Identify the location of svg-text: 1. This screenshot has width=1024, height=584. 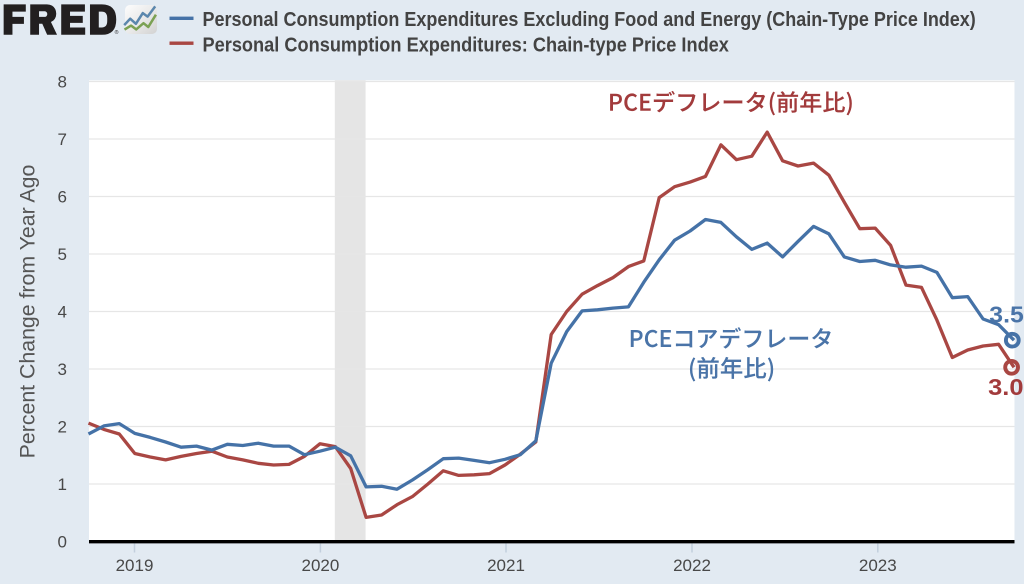
(62, 484).